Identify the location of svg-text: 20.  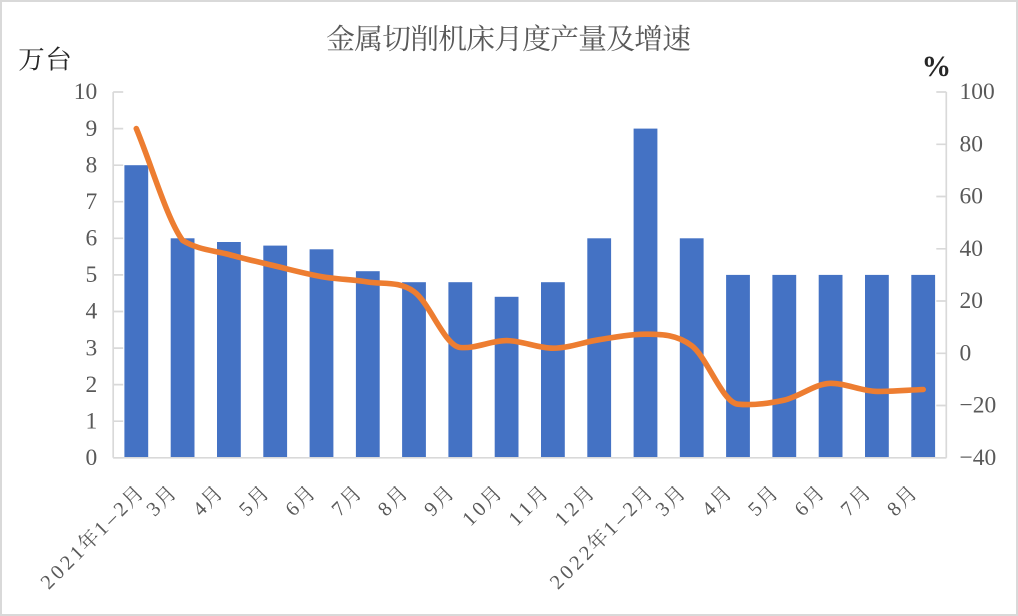
(972, 301).